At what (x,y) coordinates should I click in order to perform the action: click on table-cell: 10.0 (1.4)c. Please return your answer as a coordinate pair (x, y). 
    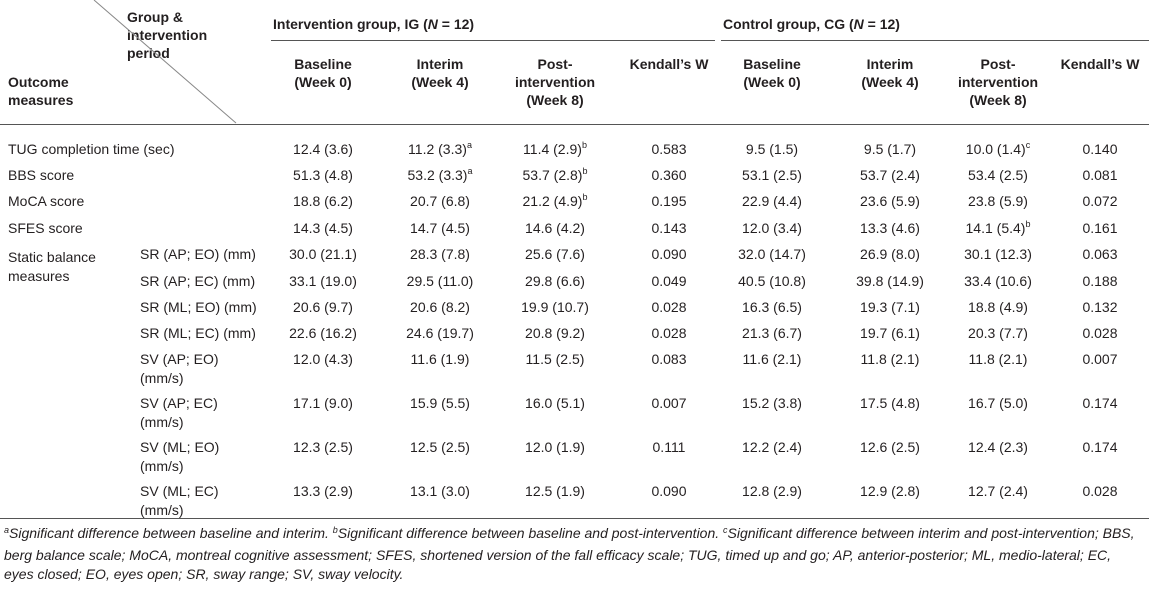
    Looking at the image, I should click on (998, 148).